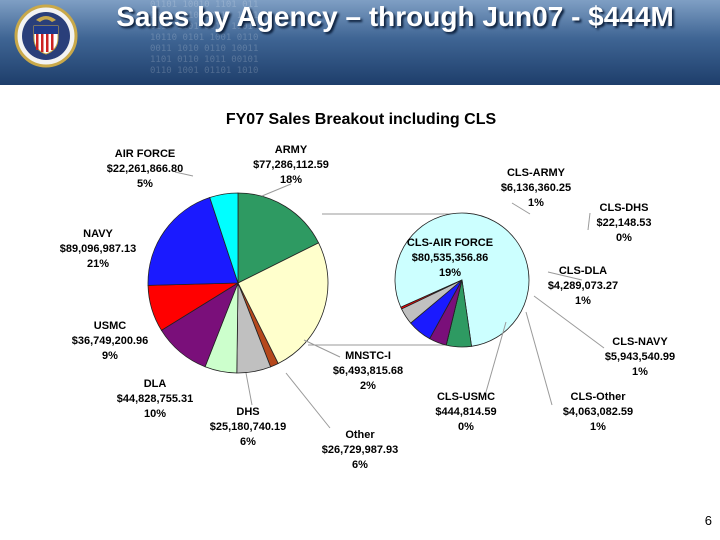 The image size is (720, 540). Describe the element at coordinates (283, 303) in the screenshot. I see `slice-cls` at that location.